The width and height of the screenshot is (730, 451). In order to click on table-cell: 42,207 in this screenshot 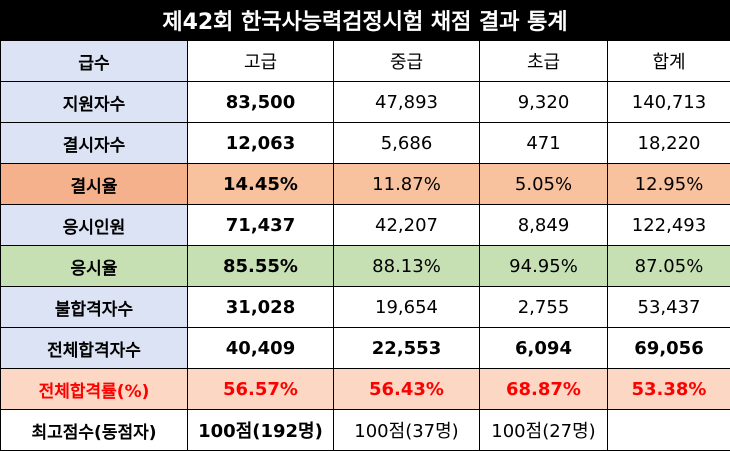, I will do `click(407, 225)`.